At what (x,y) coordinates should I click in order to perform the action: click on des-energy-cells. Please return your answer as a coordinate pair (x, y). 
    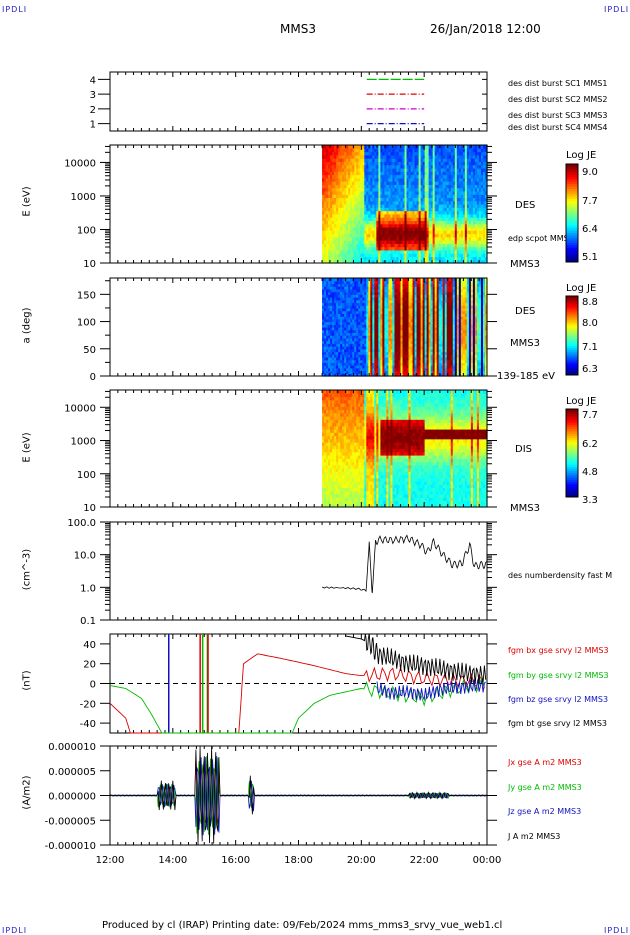
    Looking at the image, I should click on (405, 204).